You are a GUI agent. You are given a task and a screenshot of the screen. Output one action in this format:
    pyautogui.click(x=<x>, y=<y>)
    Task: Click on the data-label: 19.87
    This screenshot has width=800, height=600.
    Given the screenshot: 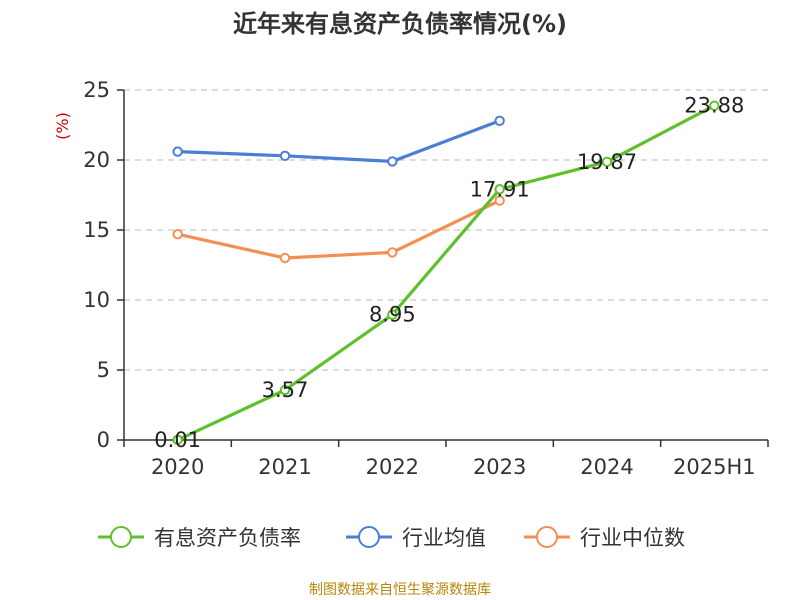 What is the action you would take?
    pyautogui.click(x=607, y=162)
    